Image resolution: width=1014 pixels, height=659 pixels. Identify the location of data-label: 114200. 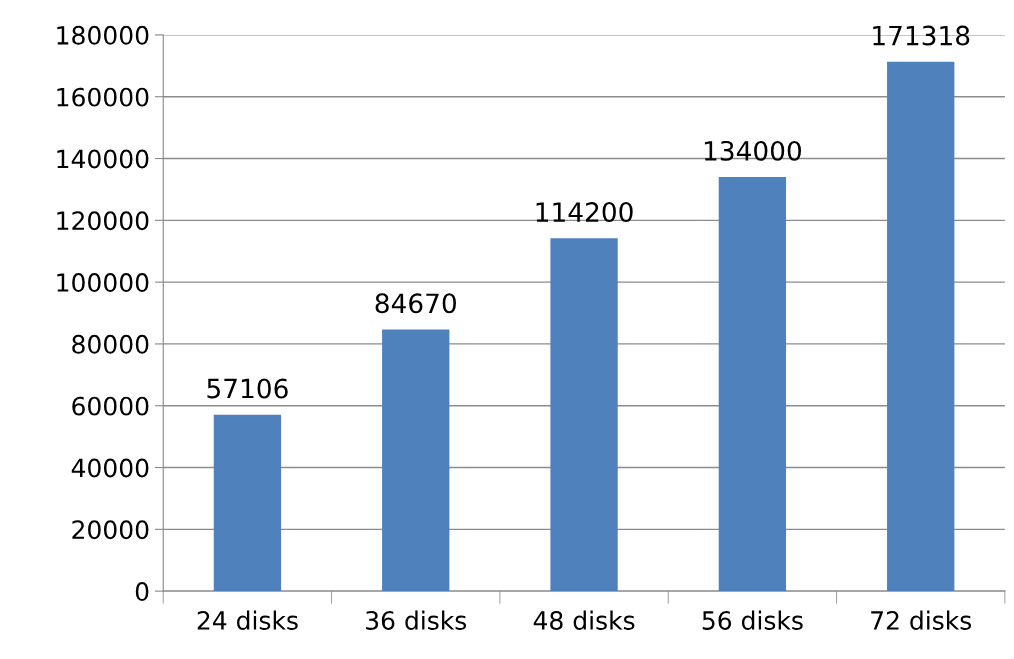
(584, 212).